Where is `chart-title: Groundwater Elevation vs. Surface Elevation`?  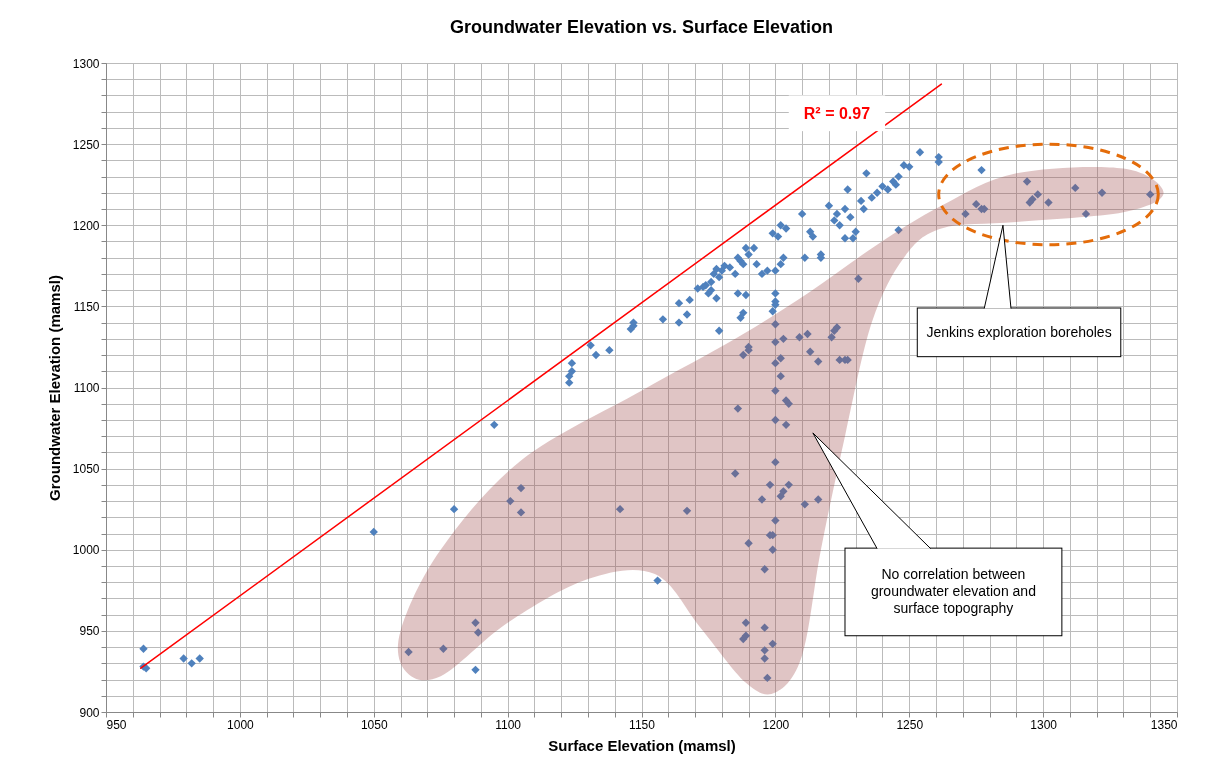 chart-title: Groundwater Elevation vs. Surface Elevation is located at coordinates (641, 27).